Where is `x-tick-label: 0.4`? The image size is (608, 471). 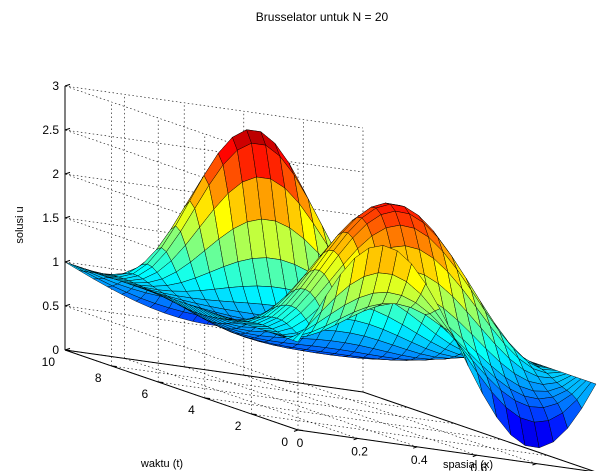 x-tick-label: 0.4 is located at coordinates (419, 460).